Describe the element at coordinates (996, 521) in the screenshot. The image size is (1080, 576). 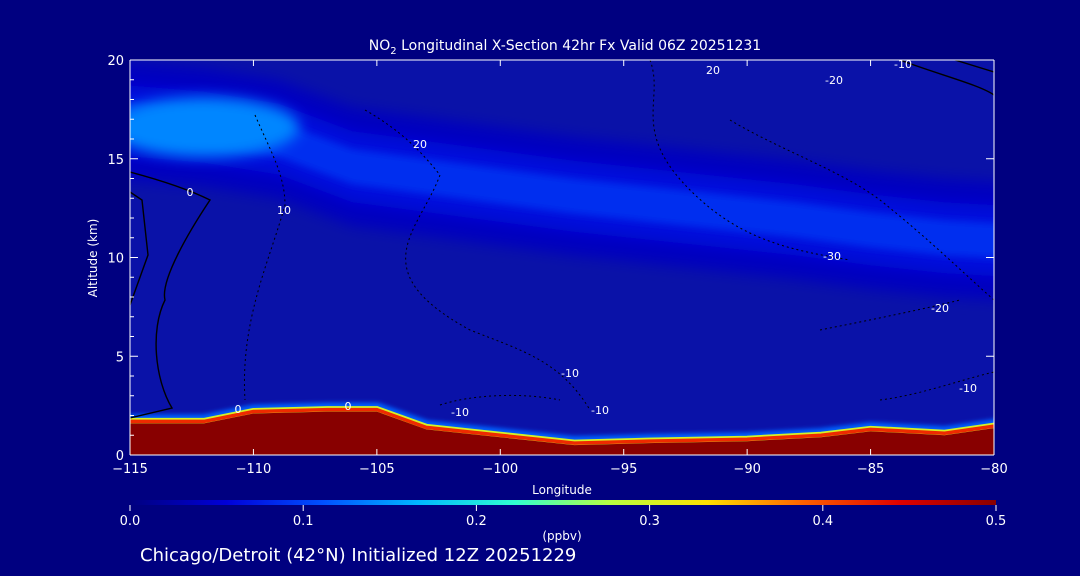
I see `colorbar-tick-label: 0.5` at that location.